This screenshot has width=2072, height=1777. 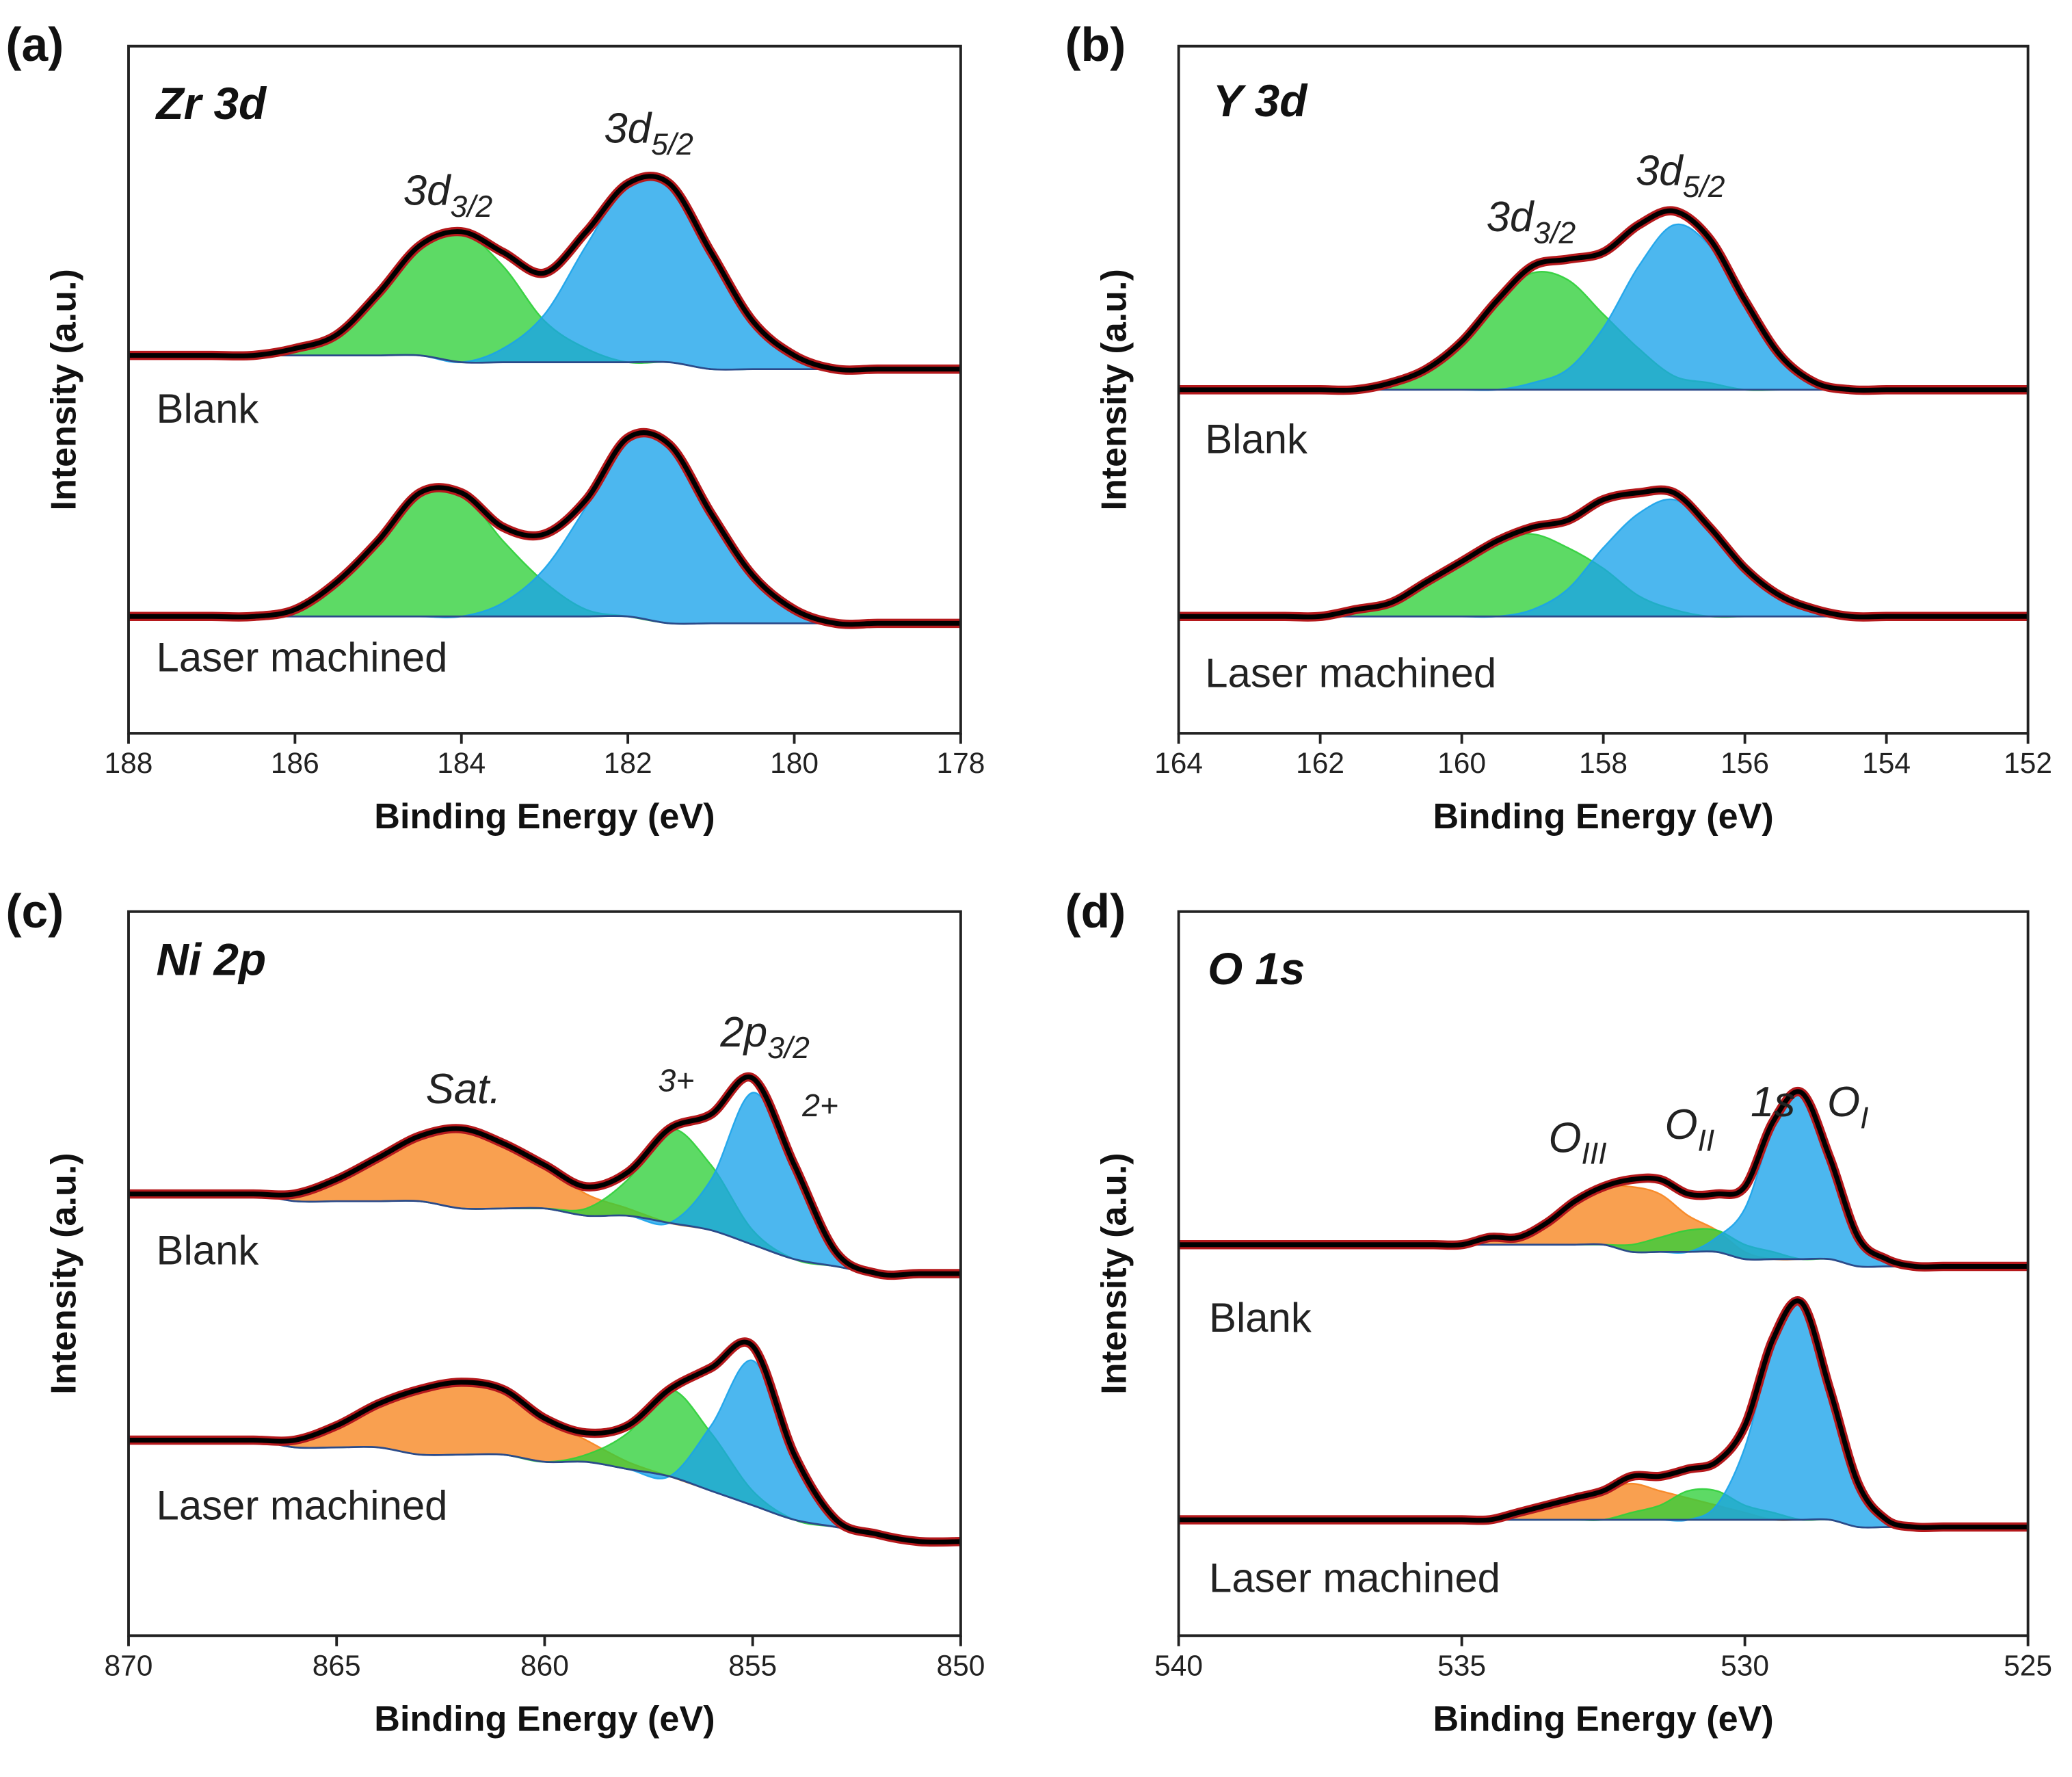 I want to click on x-tick-label: 850, so click(x=960, y=1666).